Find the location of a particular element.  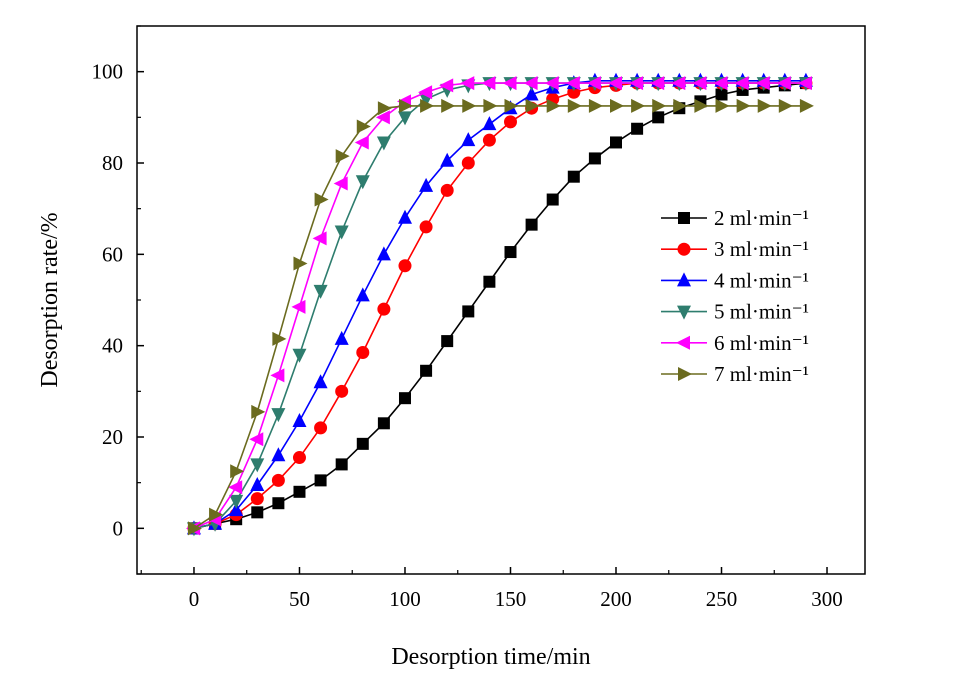

legend-item: 5 ml·min⁻¹ is located at coordinates (735, 312).